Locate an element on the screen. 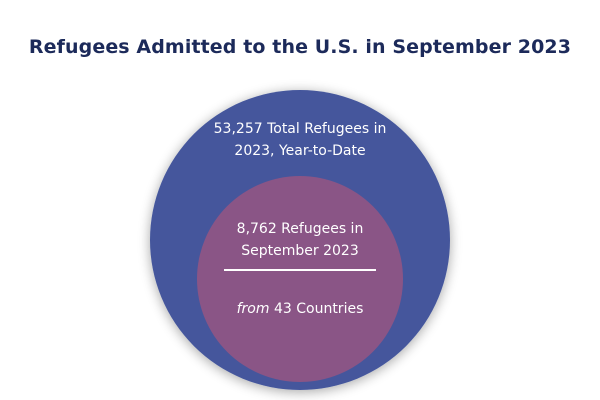 The height and width of the screenshot is (400, 600). inner-label-line-1: 8,762 Refugees in is located at coordinates (300, 229).